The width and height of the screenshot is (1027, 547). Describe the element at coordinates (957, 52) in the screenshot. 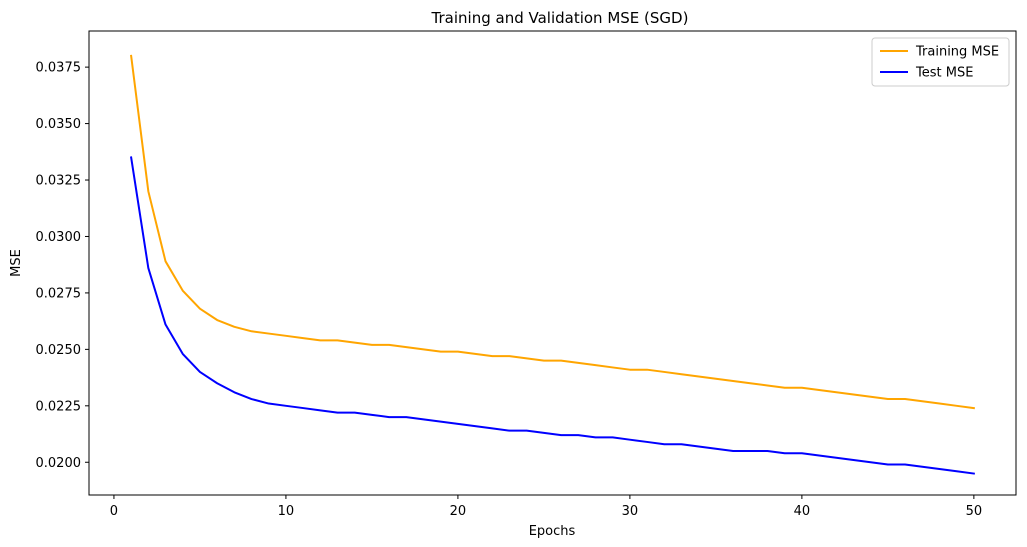

I see `legend-label-training-mse: Training MSE` at that location.